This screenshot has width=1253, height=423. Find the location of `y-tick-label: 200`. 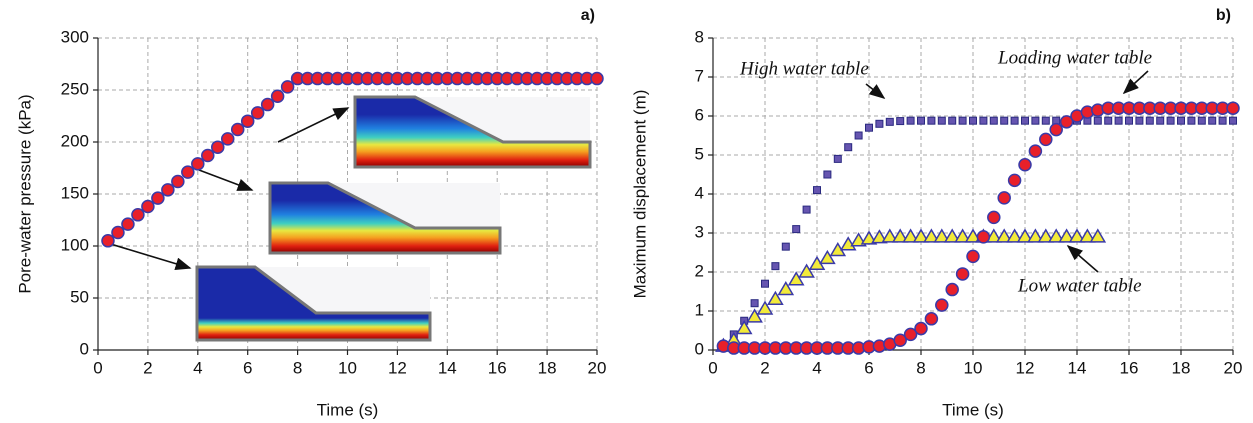

y-tick-label: 200 is located at coordinates (75, 140).